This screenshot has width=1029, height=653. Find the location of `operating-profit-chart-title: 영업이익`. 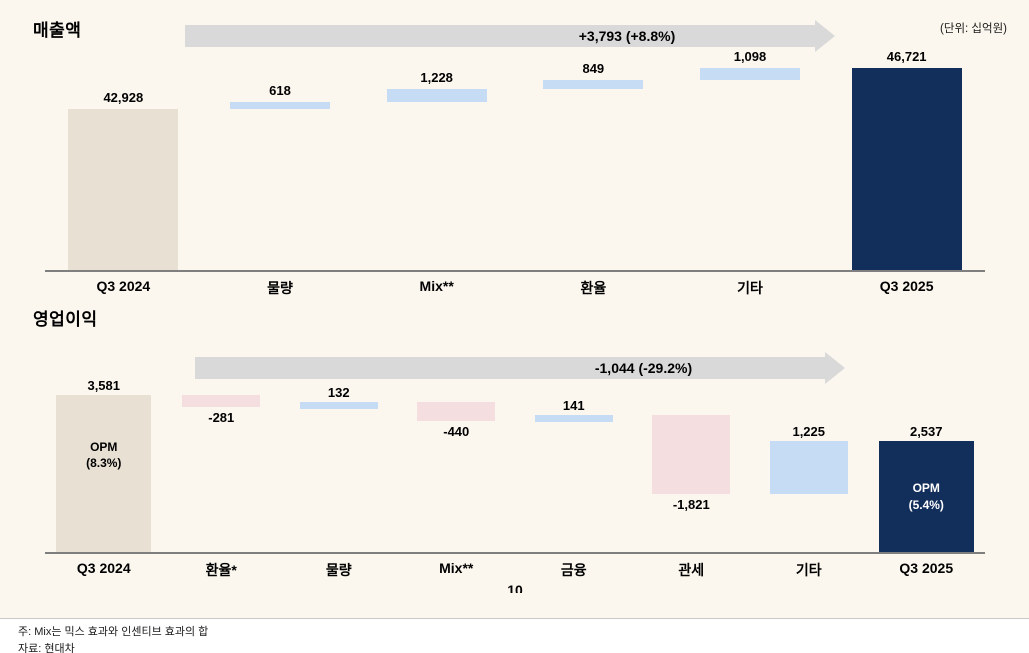

operating-profit-chart-title: 영업이익 is located at coordinates (65, 319).